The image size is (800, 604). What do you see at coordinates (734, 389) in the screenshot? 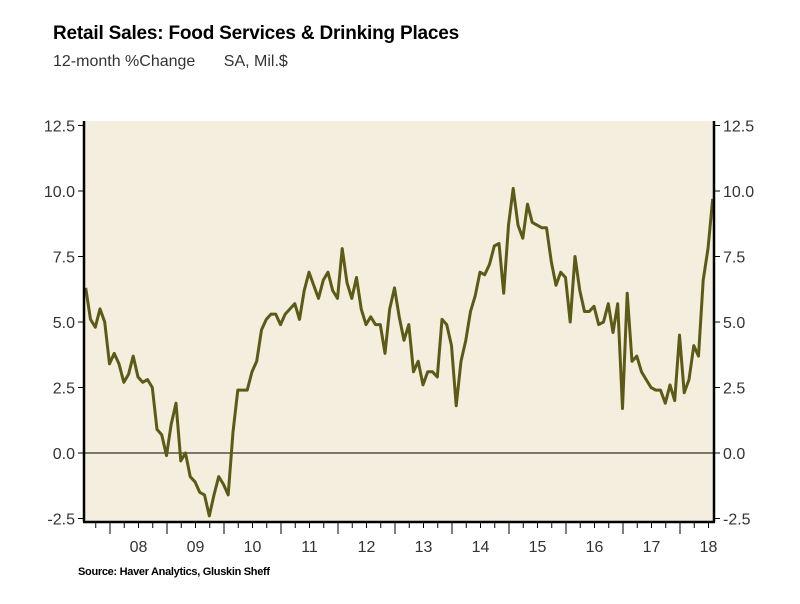
I see `y-tick-label-right: 2.5` at bounding box center [734, 389].